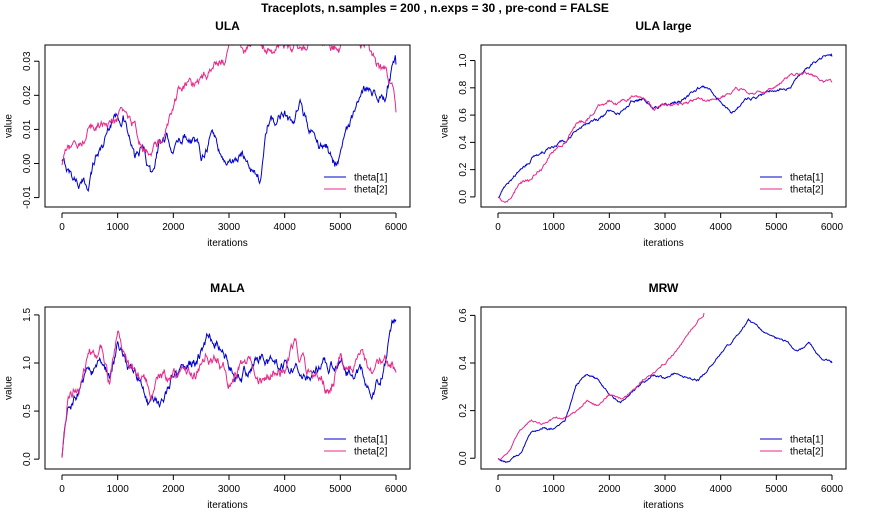 The width and height of the screenshot is (870, 524). I want to click on y-axis: 0.0 0.2 0.4 0.6 0.8 1.0, so click(467, 128).